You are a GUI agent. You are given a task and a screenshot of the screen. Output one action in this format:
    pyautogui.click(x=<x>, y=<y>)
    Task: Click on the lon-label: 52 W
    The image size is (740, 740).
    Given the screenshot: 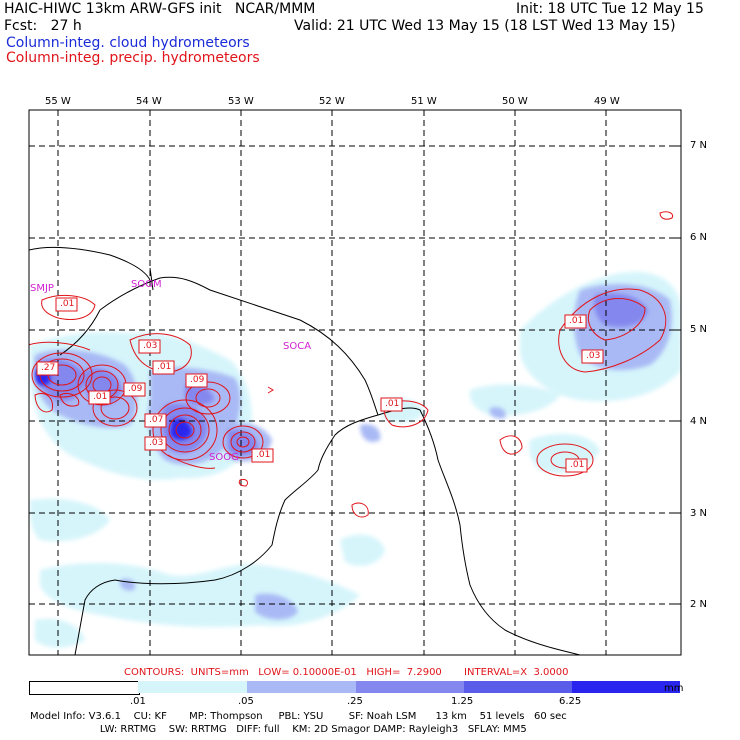 What is the action you would take?
    pyautogui.click(x=332, y=101)
    